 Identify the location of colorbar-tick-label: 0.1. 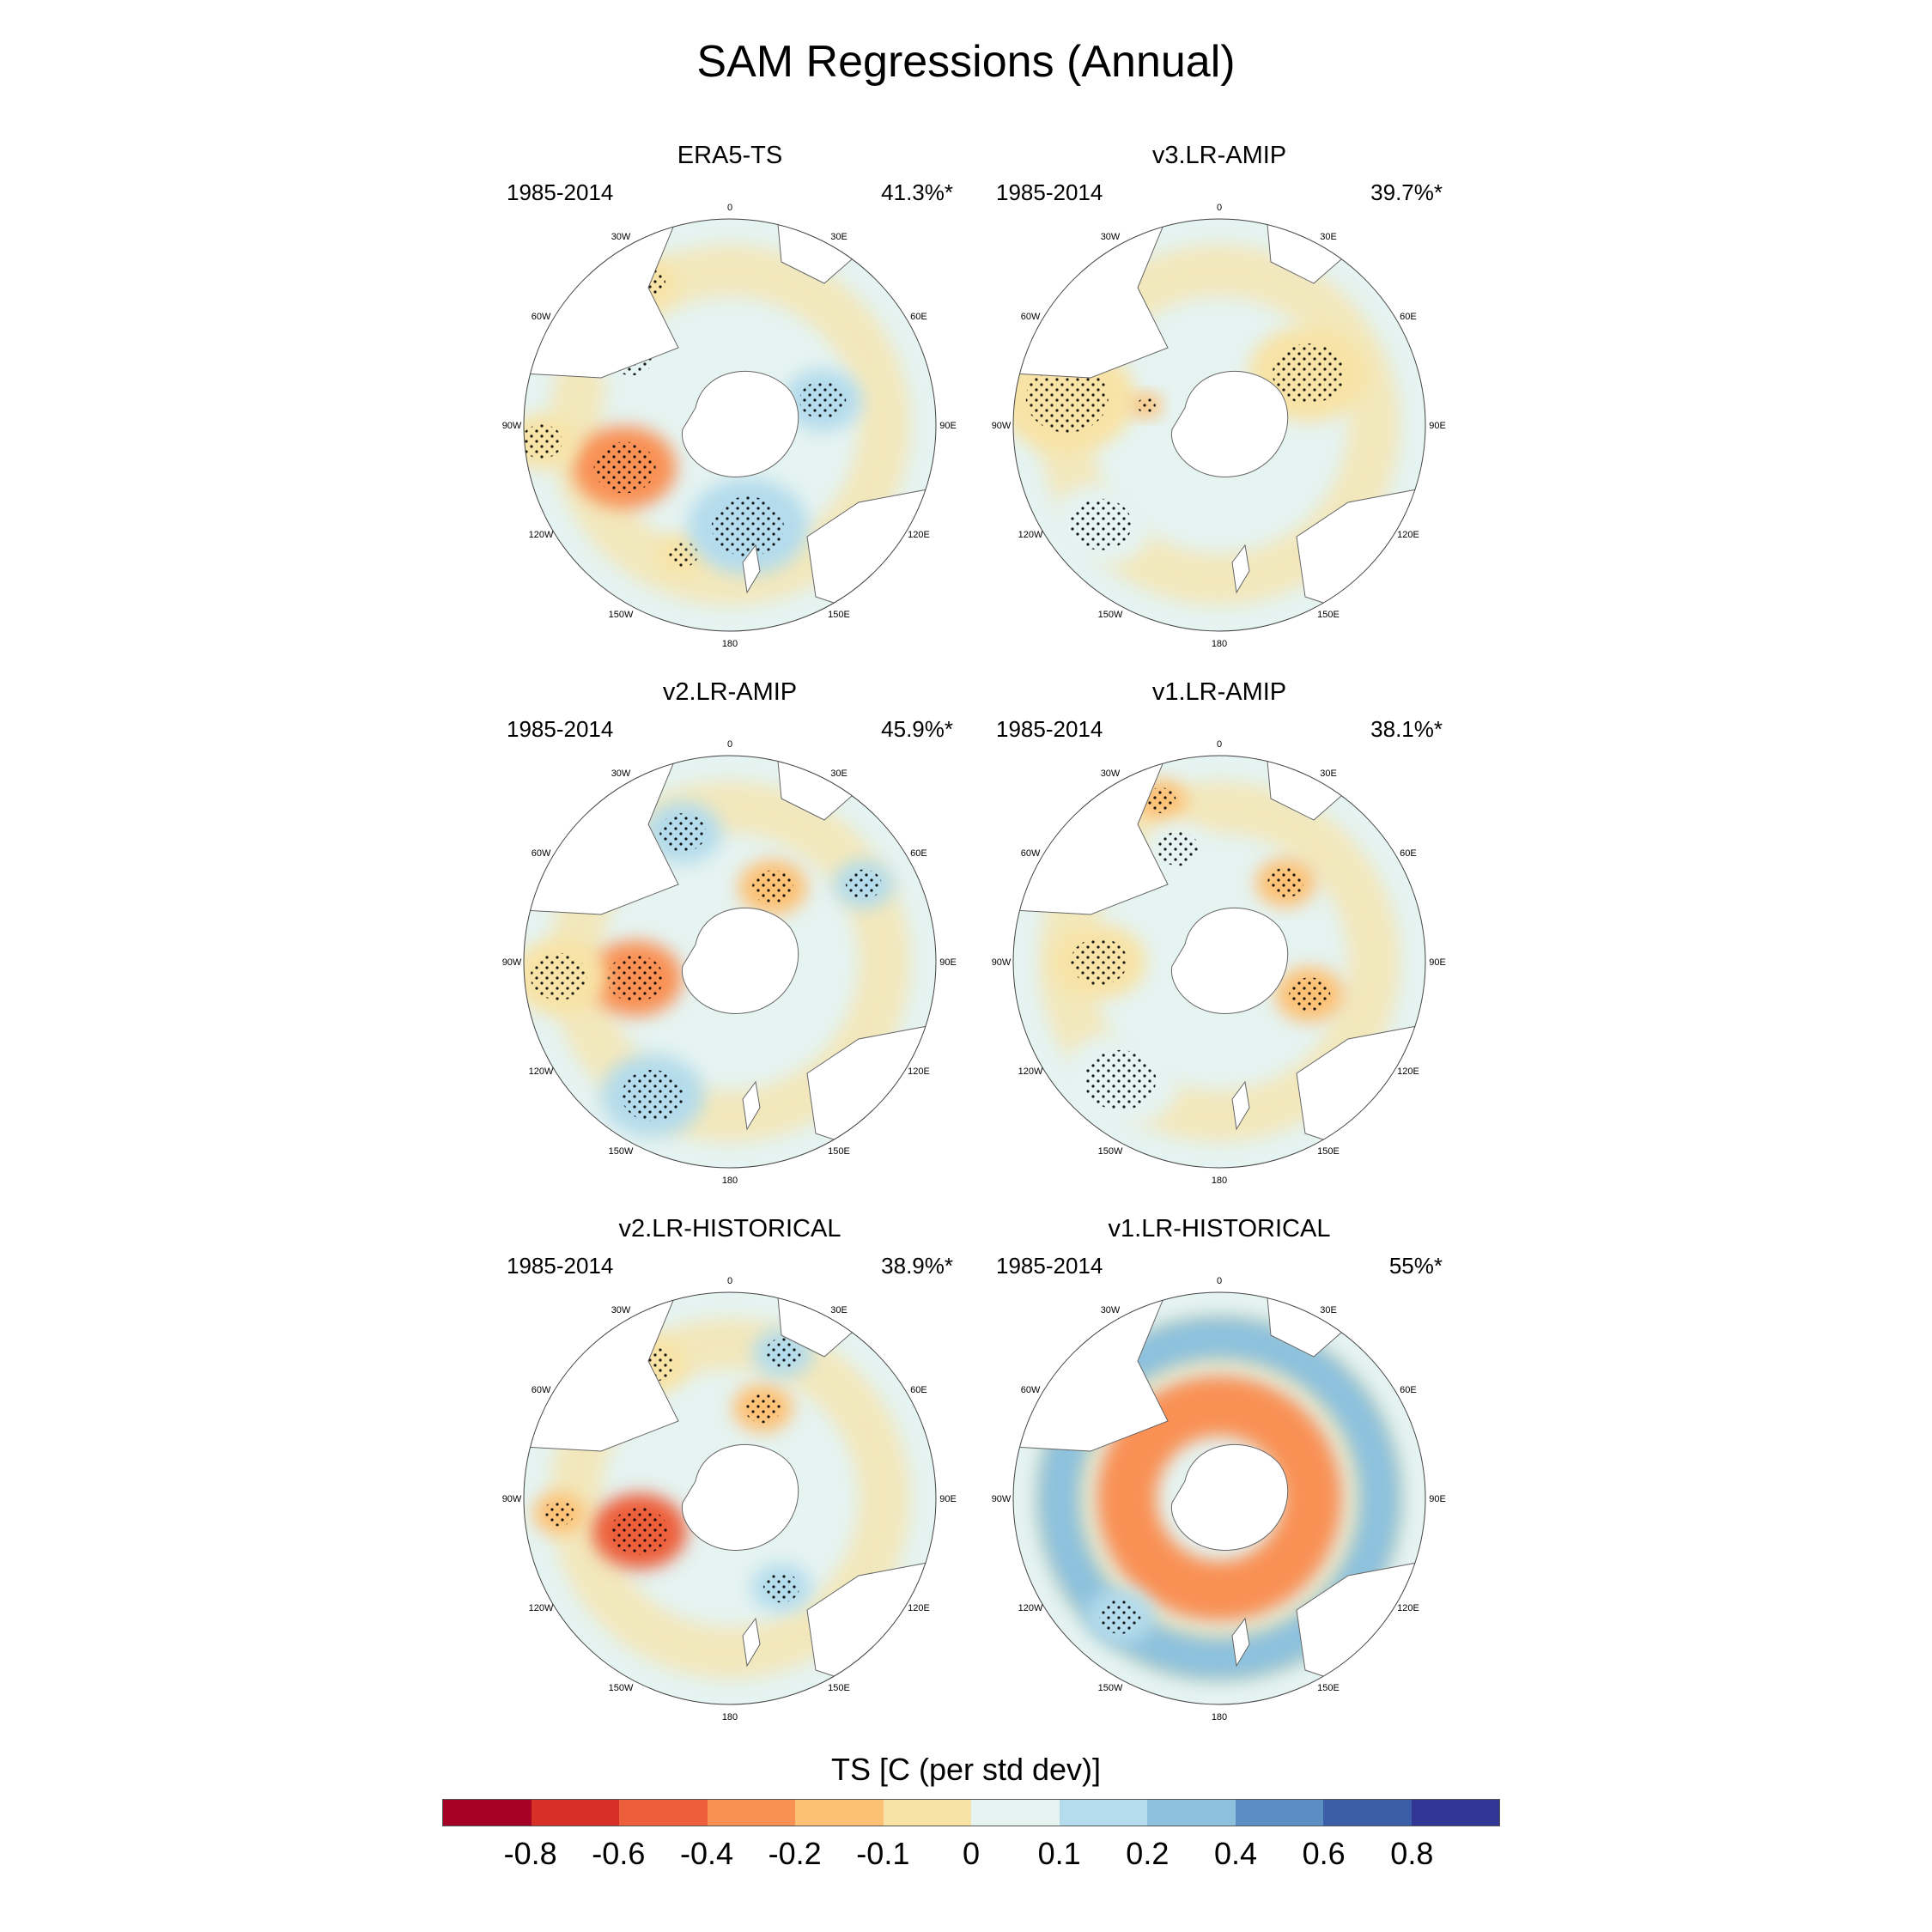
(1059, 1853).